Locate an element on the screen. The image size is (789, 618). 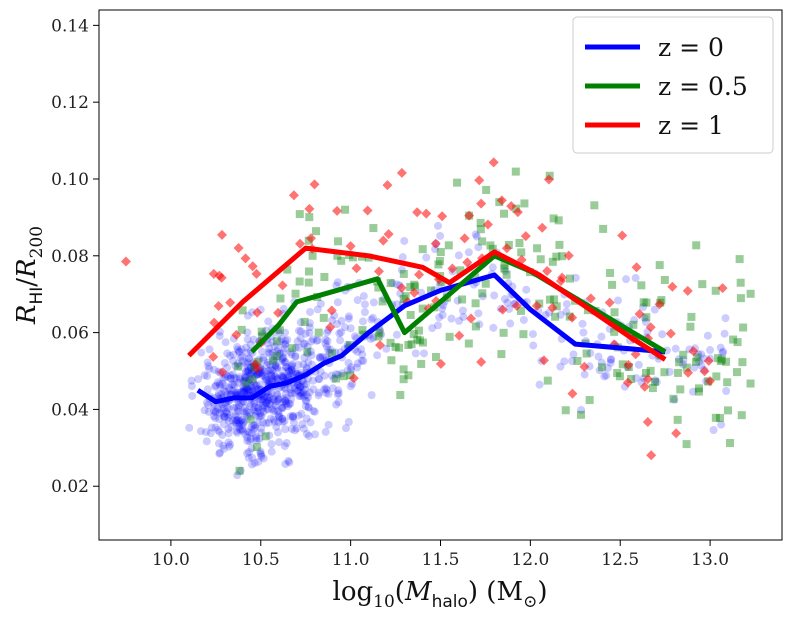
y-tick-label: 0.12 is located at coordinates (70, 103).